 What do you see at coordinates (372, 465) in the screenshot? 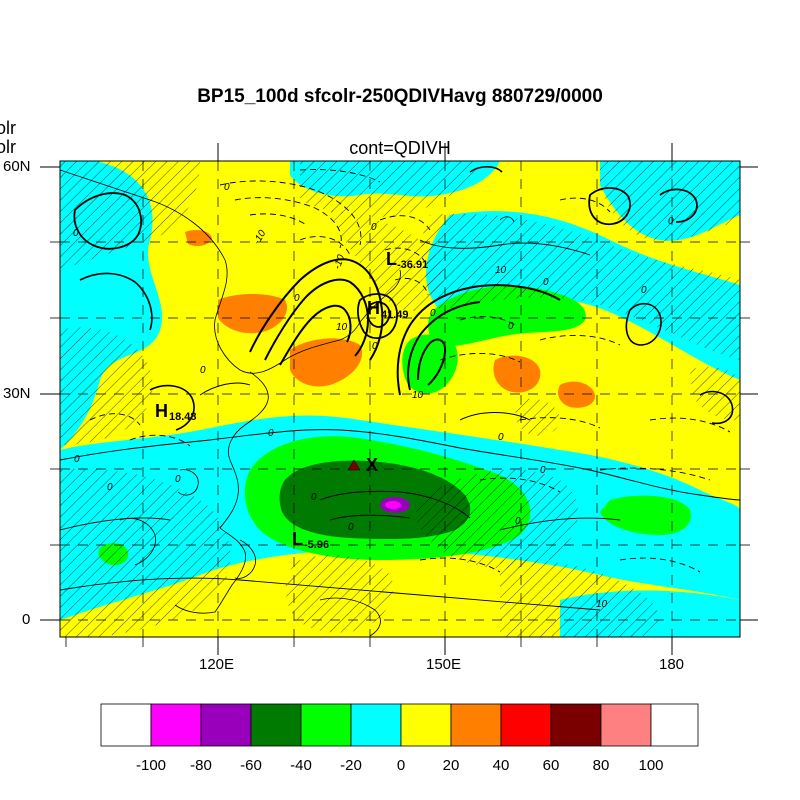
I see `location-marker-label: X` at bounding box center [372, 465].